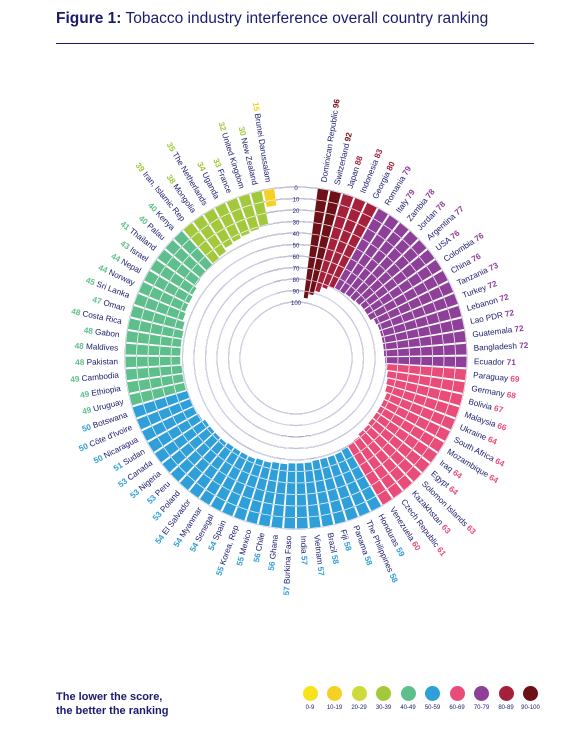 The image size is (581, 742). Describe the element at coordinates (331, 543) in the screenshot. I see `country-name: Brazil` at that location.